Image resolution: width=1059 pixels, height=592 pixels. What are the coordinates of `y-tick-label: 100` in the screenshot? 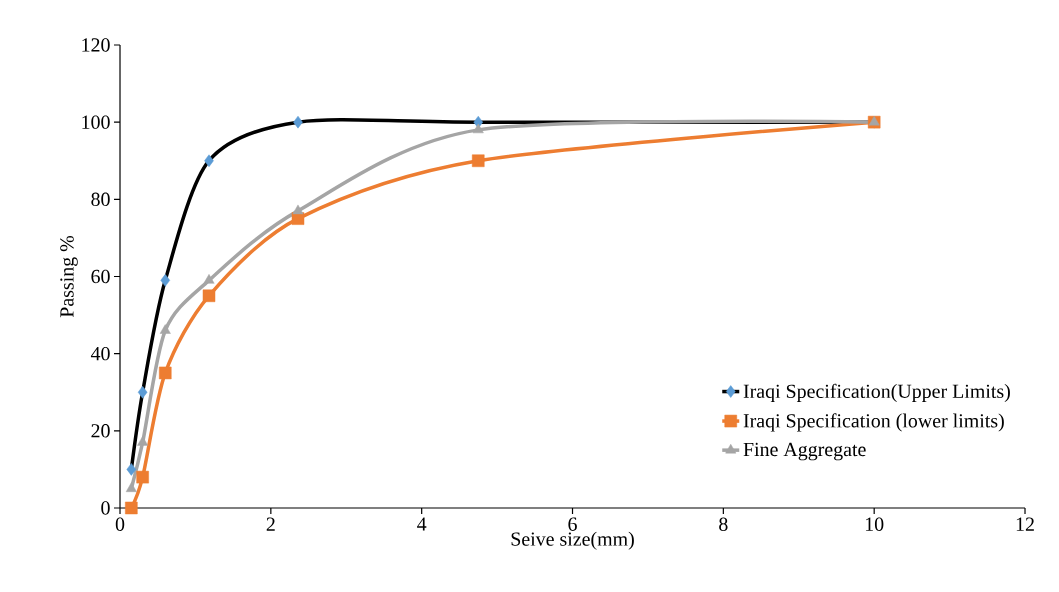 It's located at (96, 122).